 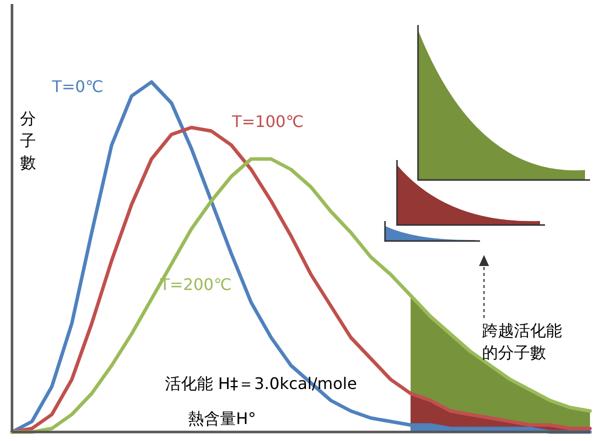 I want to click on series-label: T=100℃, so click(x=267, y=121).